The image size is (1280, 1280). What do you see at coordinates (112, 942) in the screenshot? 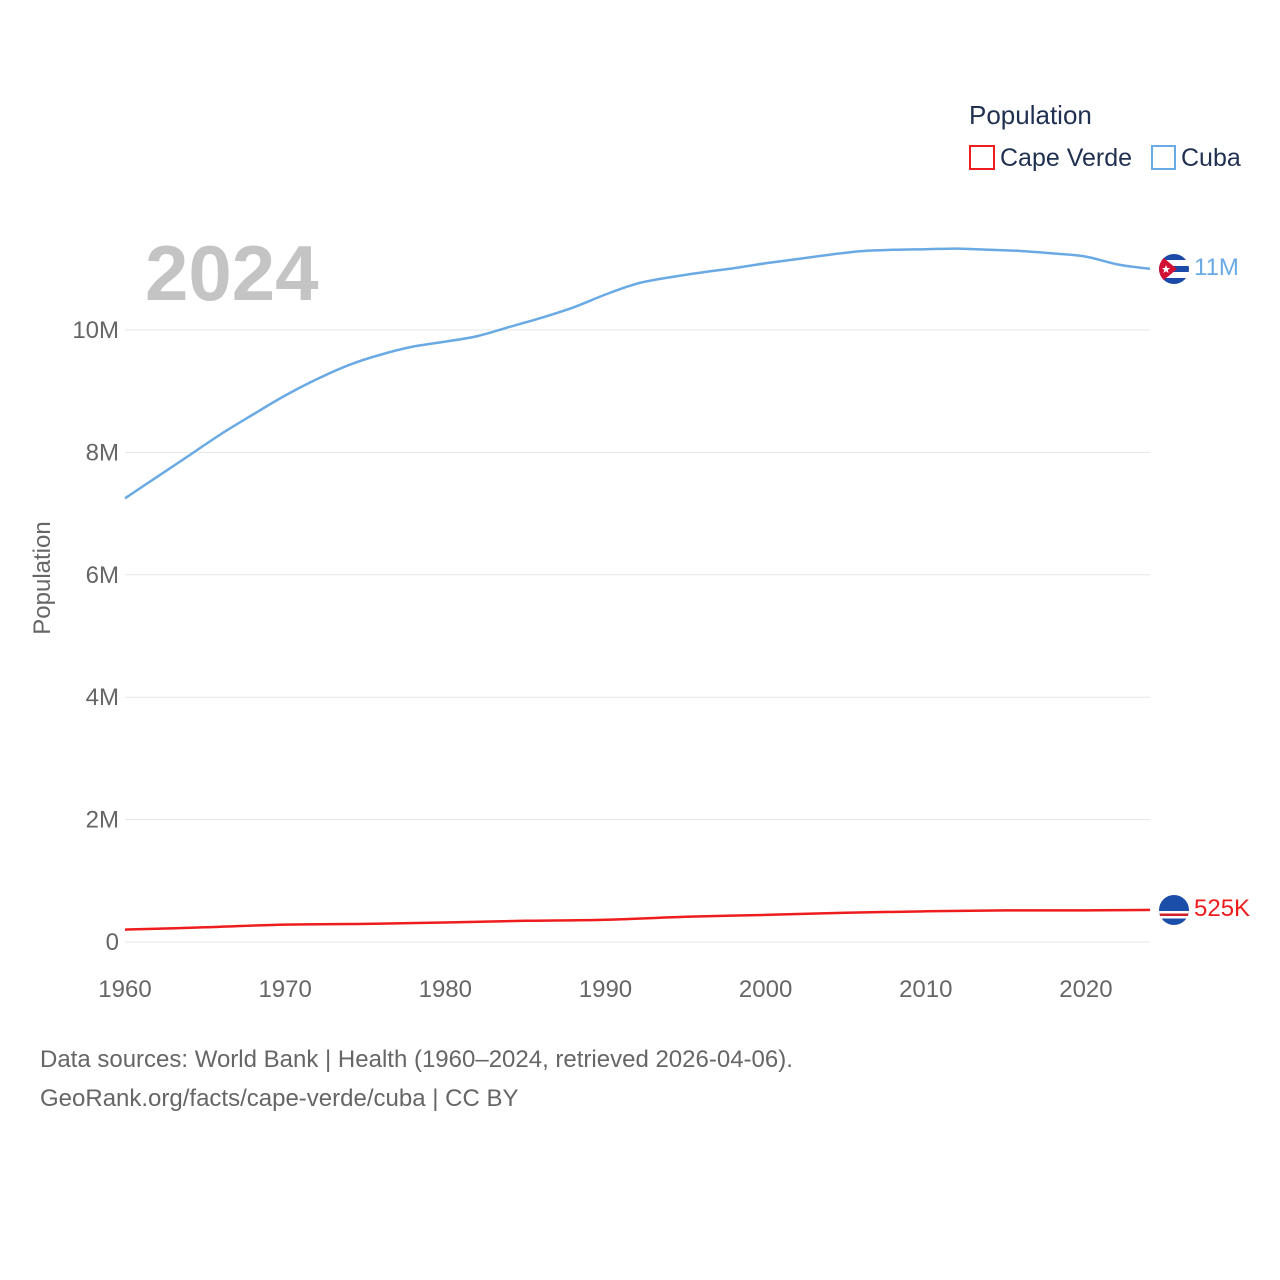
I see `y-tick-label: 0` at bounding box center [112, 942].